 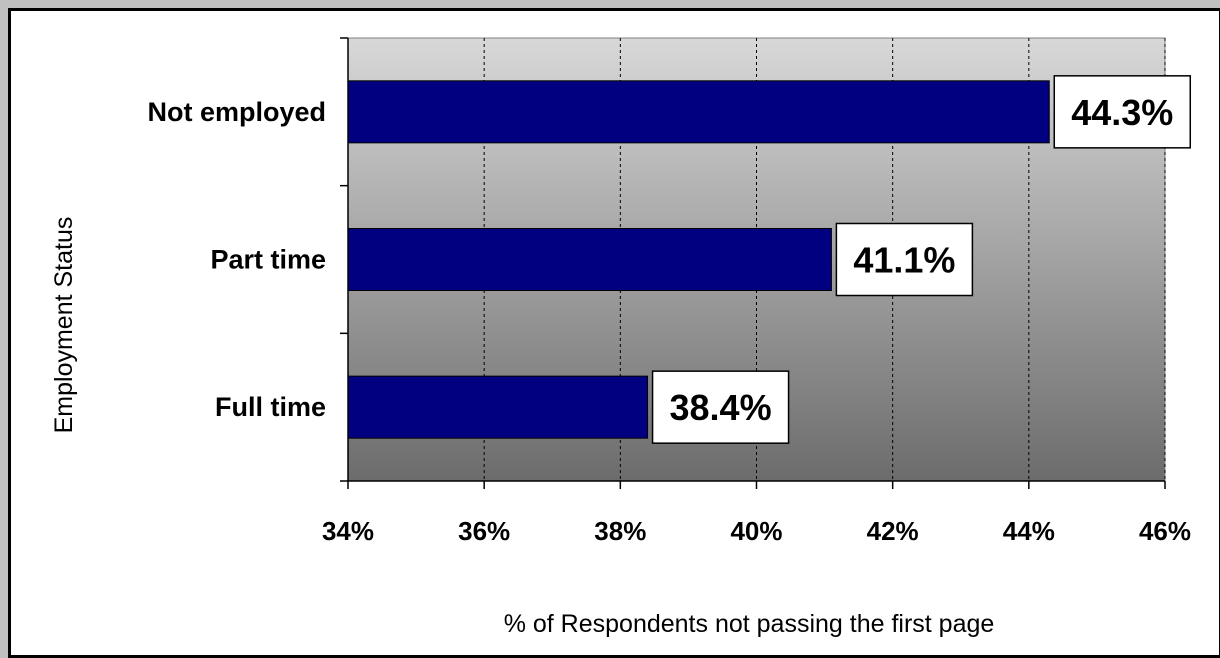 I want to click on x-tick-label: 36%, so click(x=484, y=531).